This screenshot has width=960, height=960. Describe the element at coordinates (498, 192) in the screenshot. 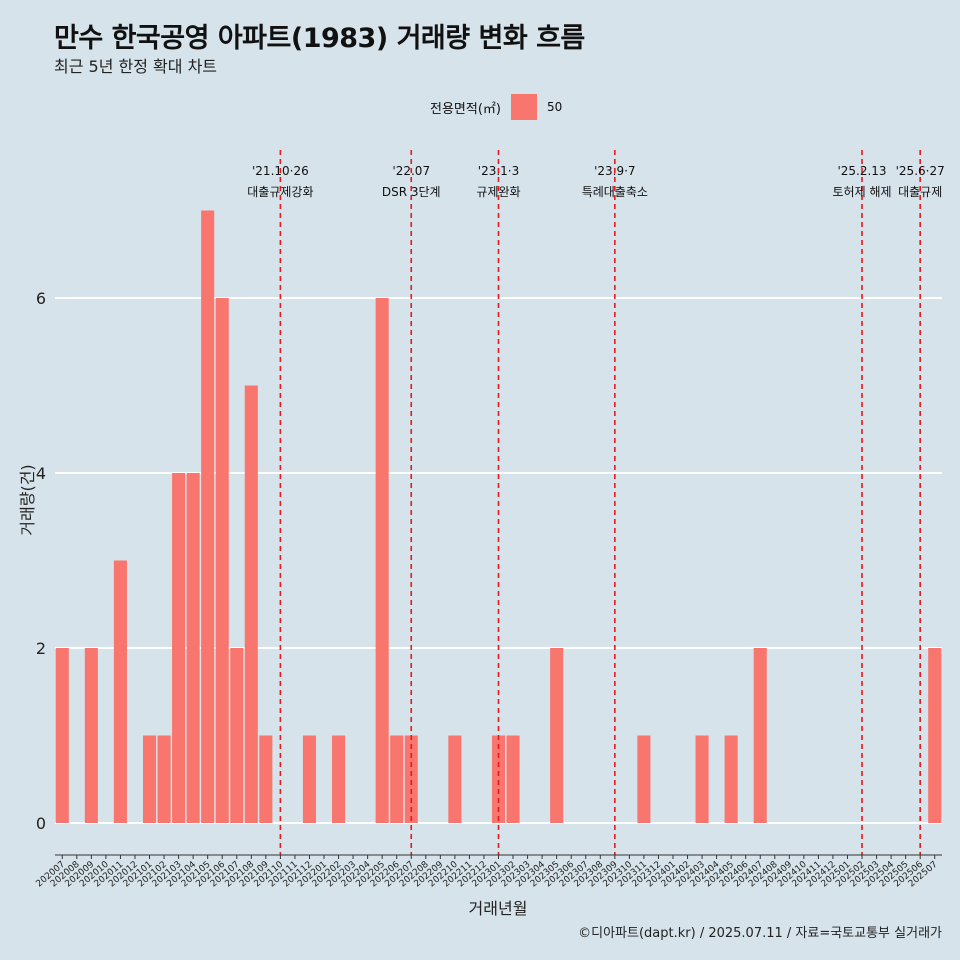

I see `event-name-label: 규제완화` at that location.